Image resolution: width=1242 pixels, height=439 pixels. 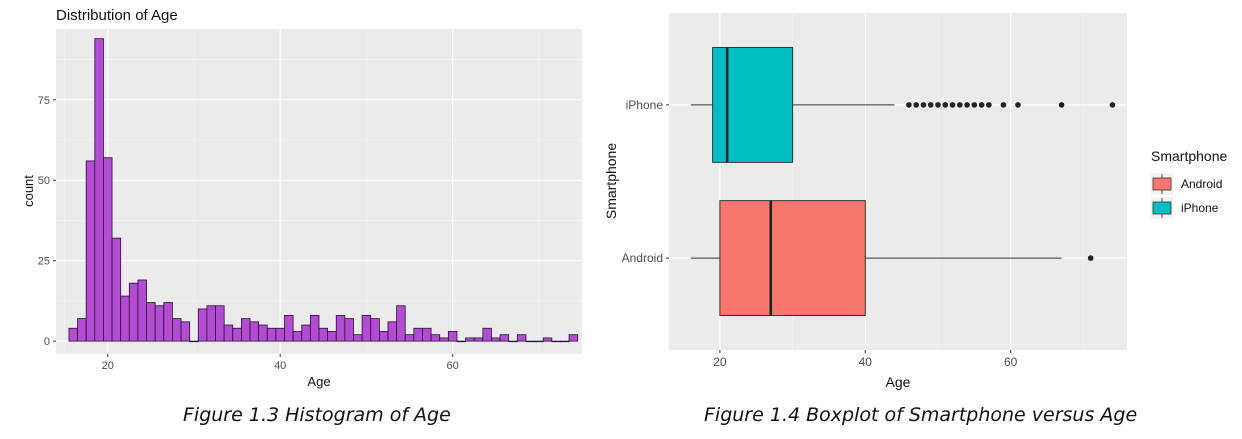 I want to click on y-tick-label: 25, so click(x=44, y=262).